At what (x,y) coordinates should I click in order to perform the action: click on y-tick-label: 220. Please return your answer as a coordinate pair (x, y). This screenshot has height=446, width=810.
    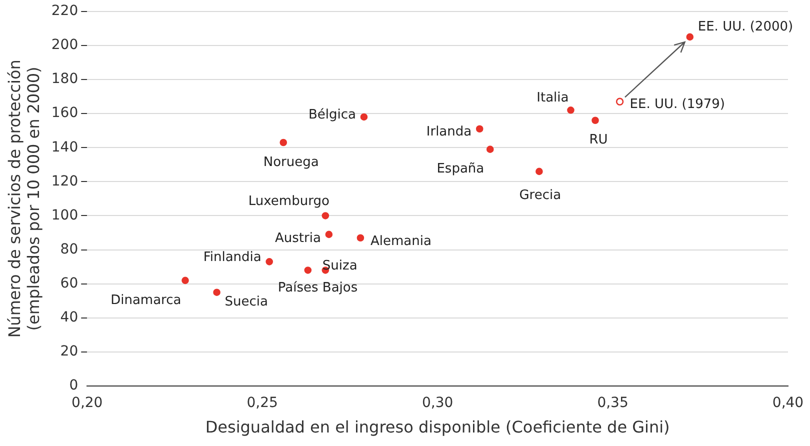
    Looking at the image, I should click on (64, 11).